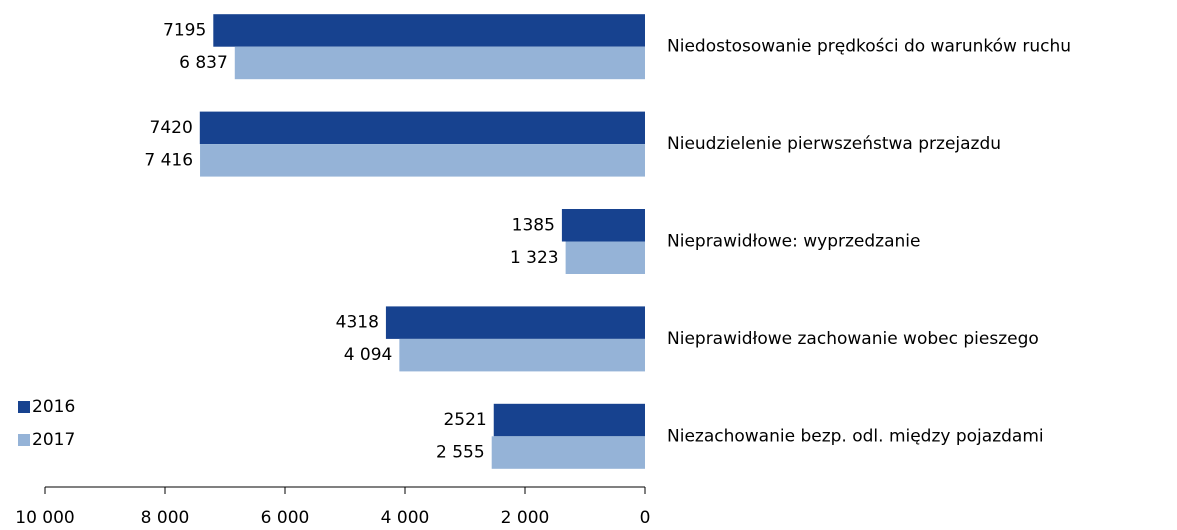 The image size is (1177, 530). I want to click on value-label: 4 094, so click(368, 355).